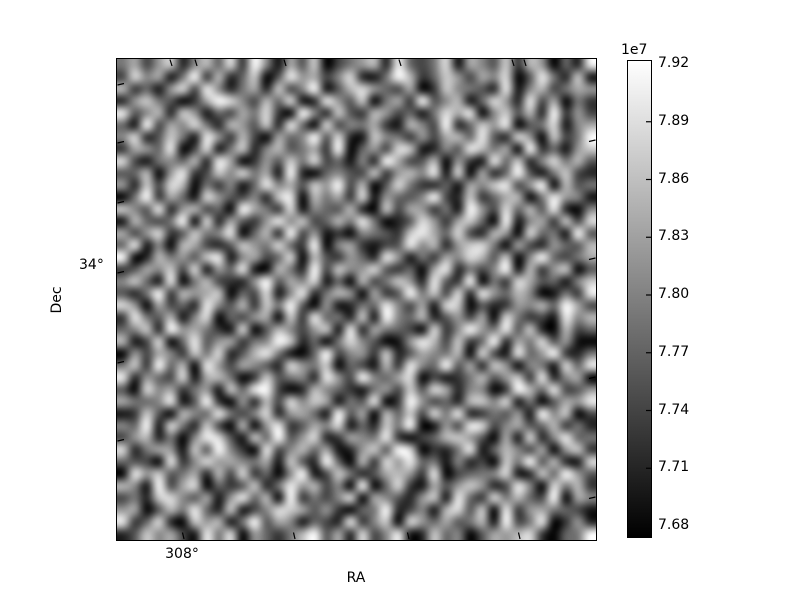  Describe the element at coordinates (57, 300) in the screenshot. I see `y-axis-label: Dec` at that location.